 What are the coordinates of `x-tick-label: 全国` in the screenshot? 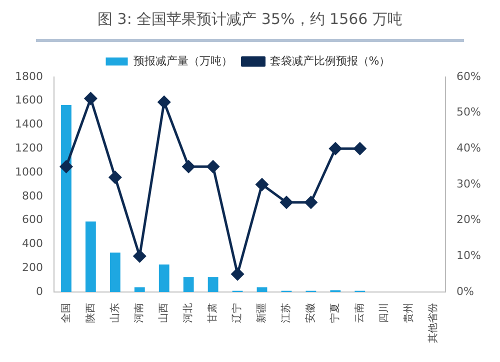 It's located at (66, 313).